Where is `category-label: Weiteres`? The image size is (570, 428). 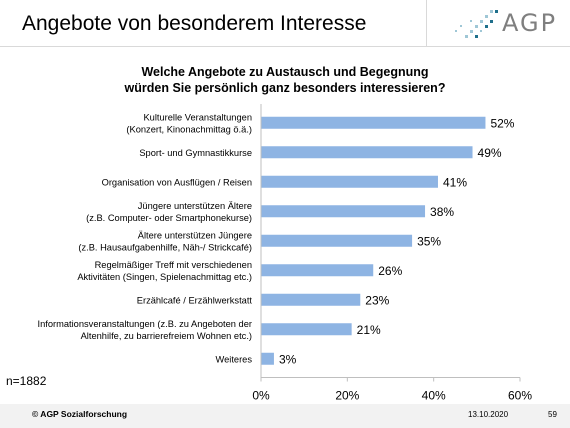
category-label: Weiteres is located at coordinates (233, 359).